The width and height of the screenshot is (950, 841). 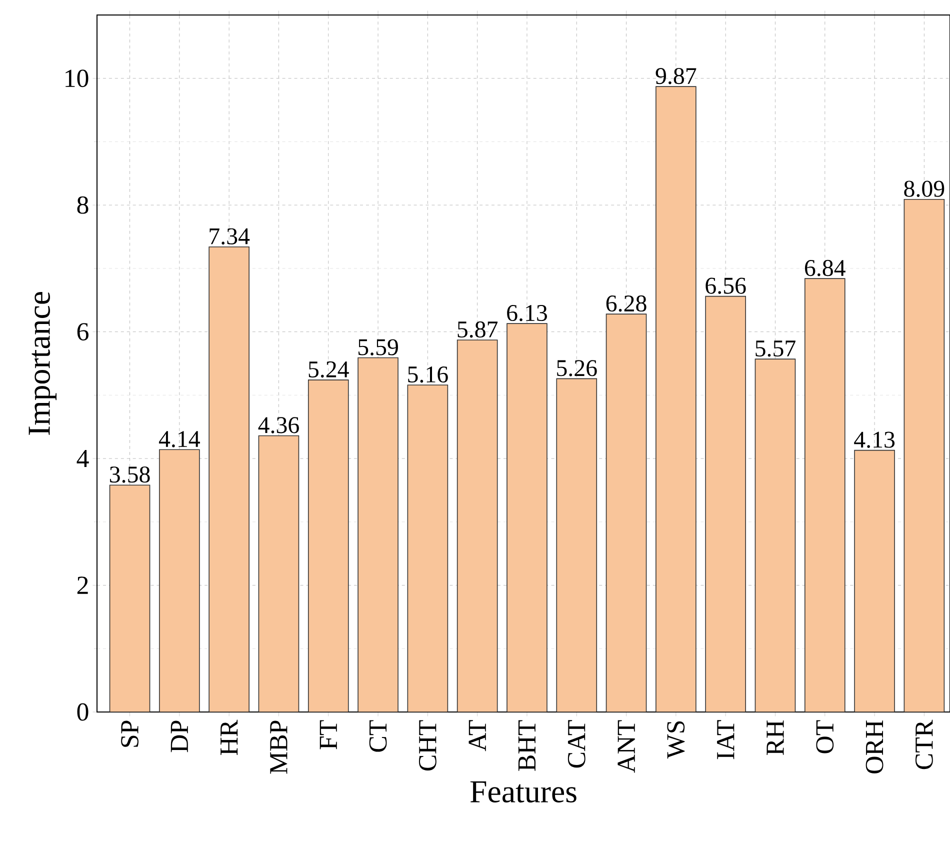 What do you see at coordinates (924, 745) in the screenshot?
I see `x-tick-label: CTR` at bounding box center [924, 745].